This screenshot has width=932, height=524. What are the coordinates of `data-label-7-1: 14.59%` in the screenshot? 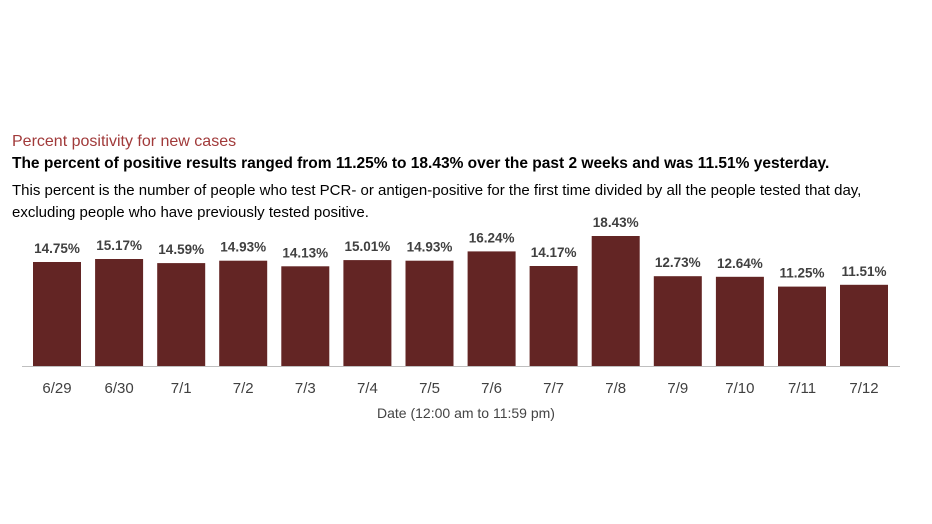 It's located at (181, 249).